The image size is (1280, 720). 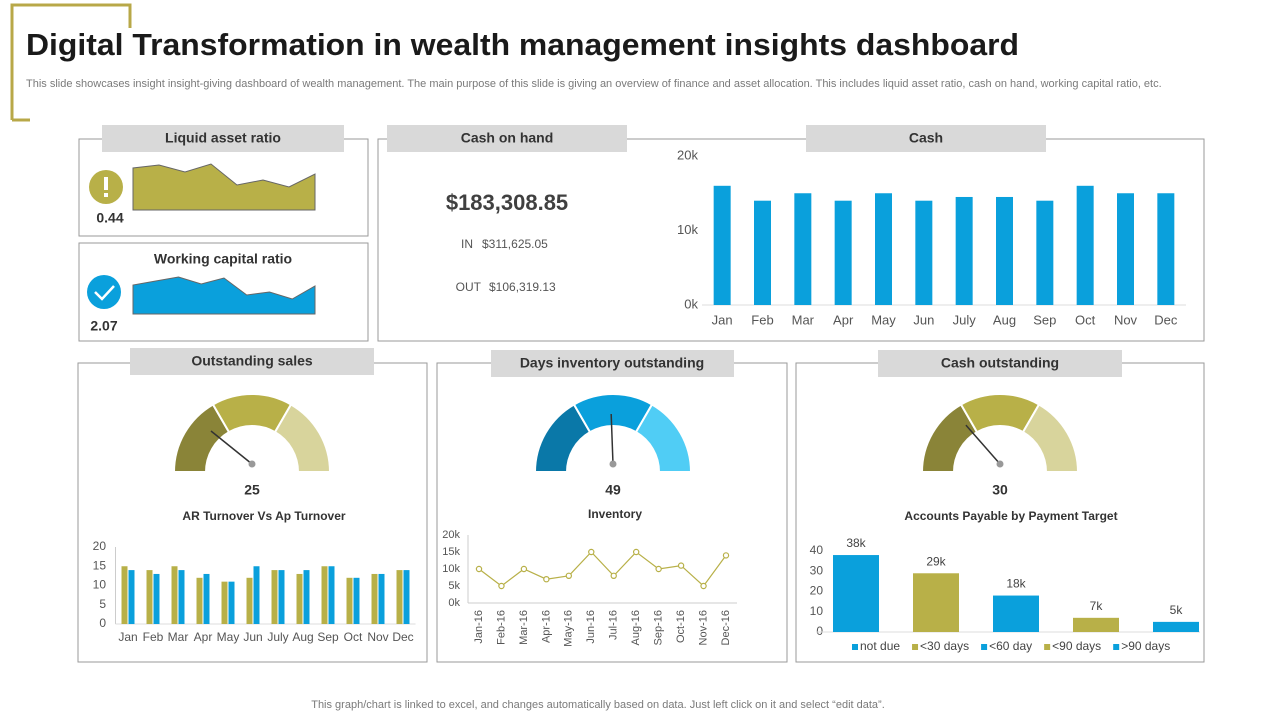 I want to click on x-tick-label: Nov, so click(x=1126, y=319).